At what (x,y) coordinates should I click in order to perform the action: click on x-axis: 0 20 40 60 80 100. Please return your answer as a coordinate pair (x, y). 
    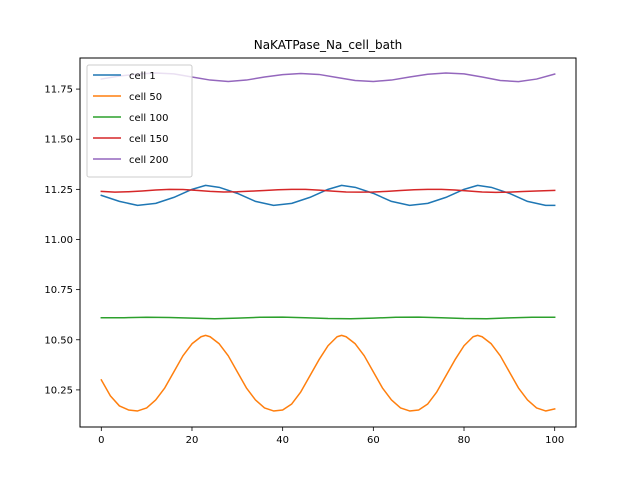
    Looking at the image, I should click on (331, 436).